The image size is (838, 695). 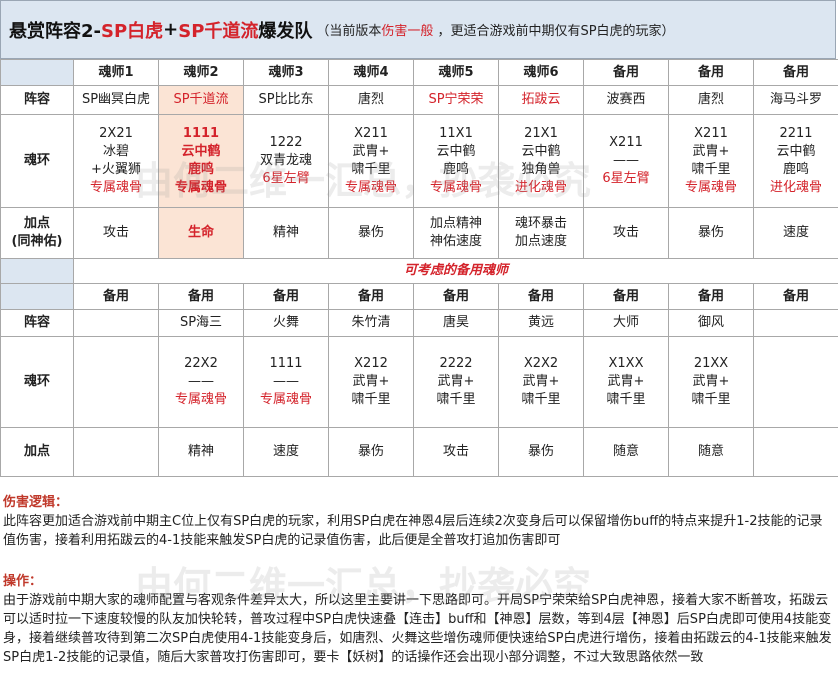 What do you see at coordinates (37, 233) in the screenshot?
I see `row-label-points: 加点 (同神佑)` at bounding box center [37, 233].